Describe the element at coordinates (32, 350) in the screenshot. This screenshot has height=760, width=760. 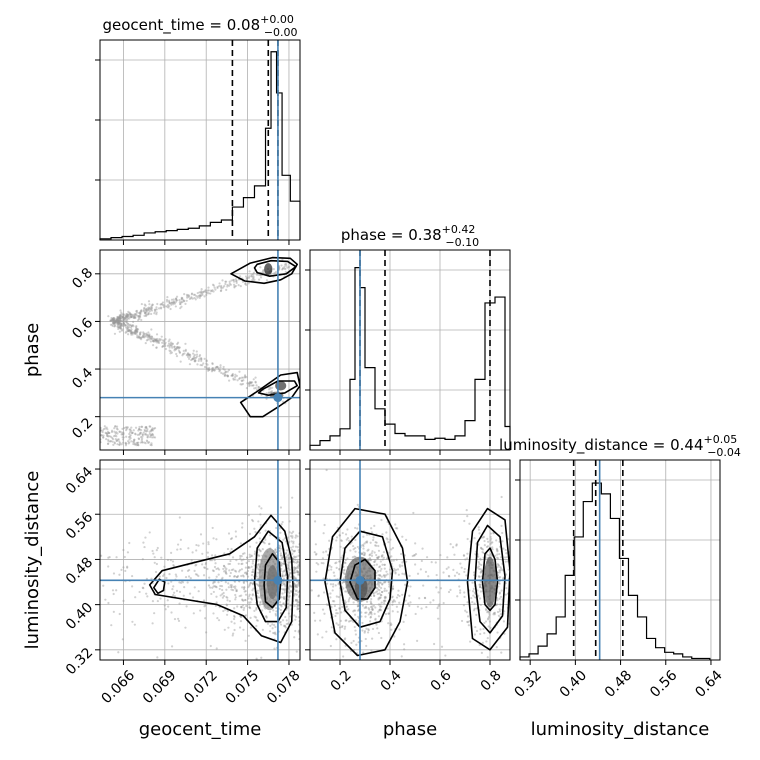
I see `yaxis-label-phase: phase` at that location.